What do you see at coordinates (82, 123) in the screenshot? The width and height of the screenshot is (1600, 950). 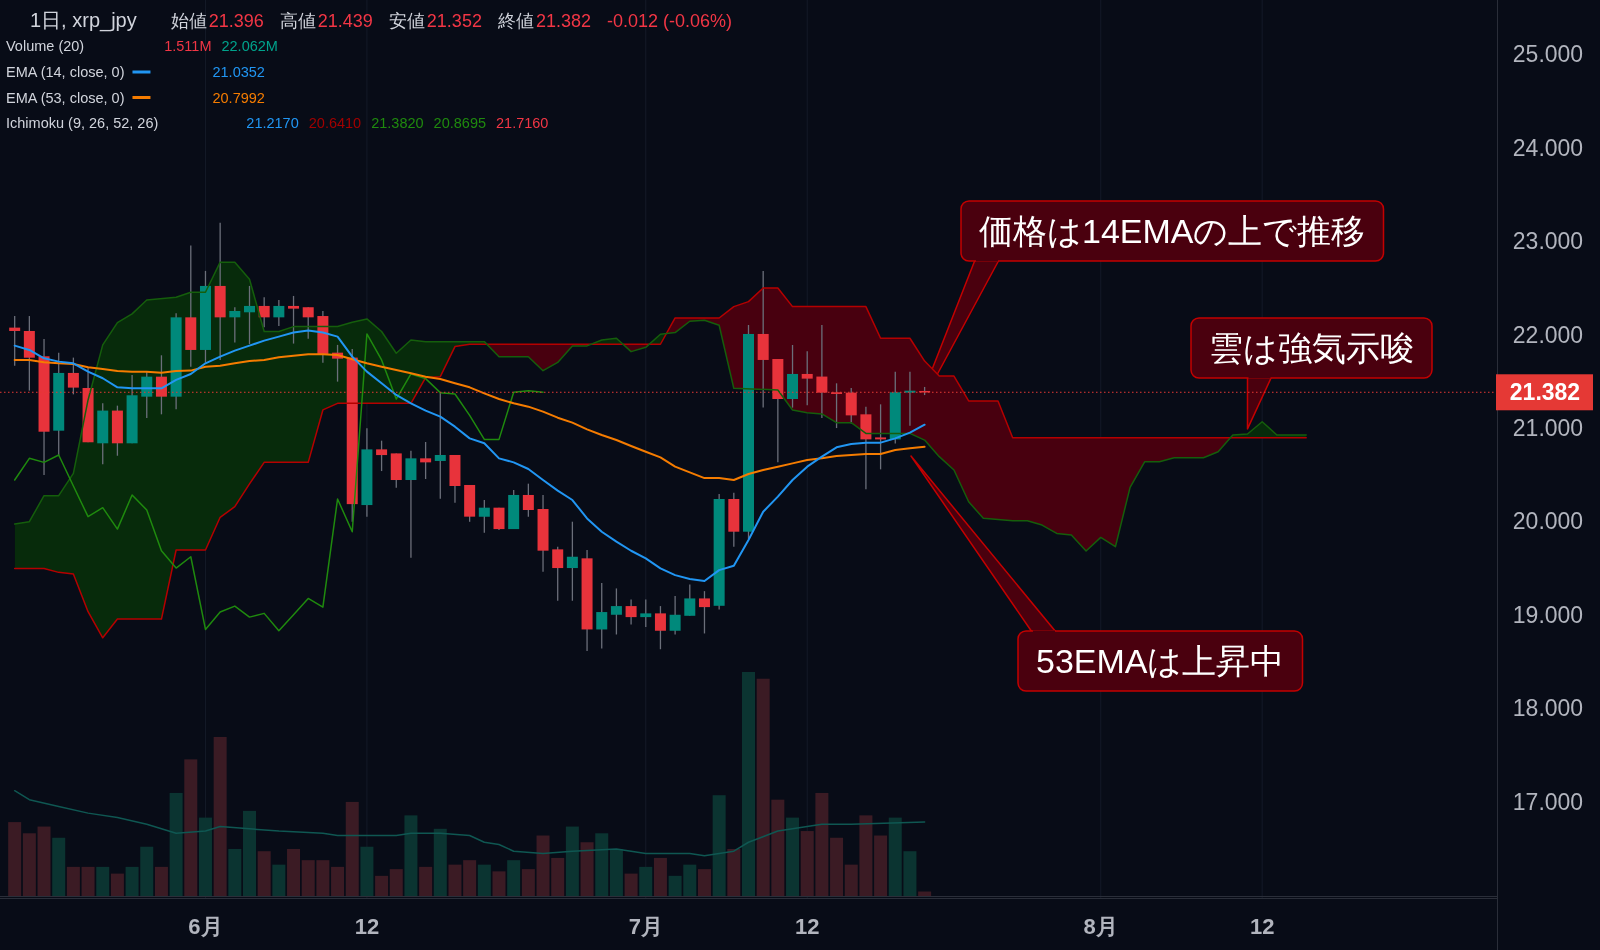 I see `annotation: Ichimoku (9, 26, 52, 26)` at bounding box center [82, 123].